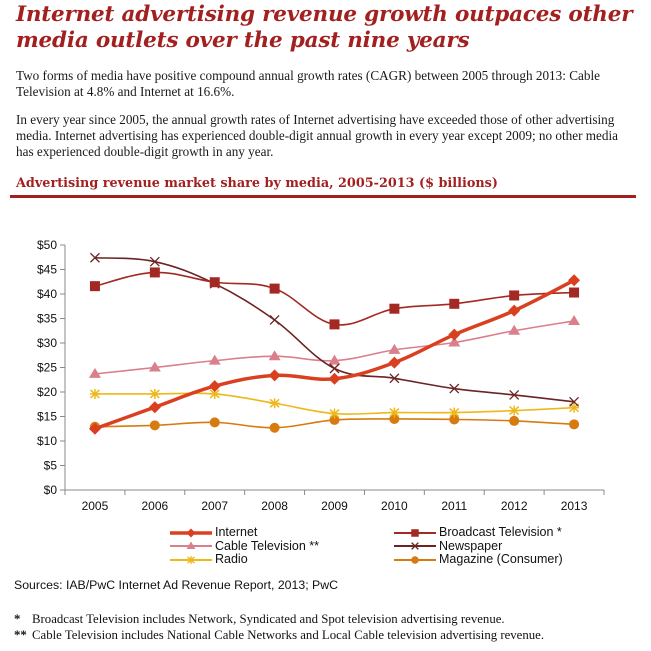 The image size is (651, 651). I want to click on legend-label: Cable Television **, so click(267, 545).